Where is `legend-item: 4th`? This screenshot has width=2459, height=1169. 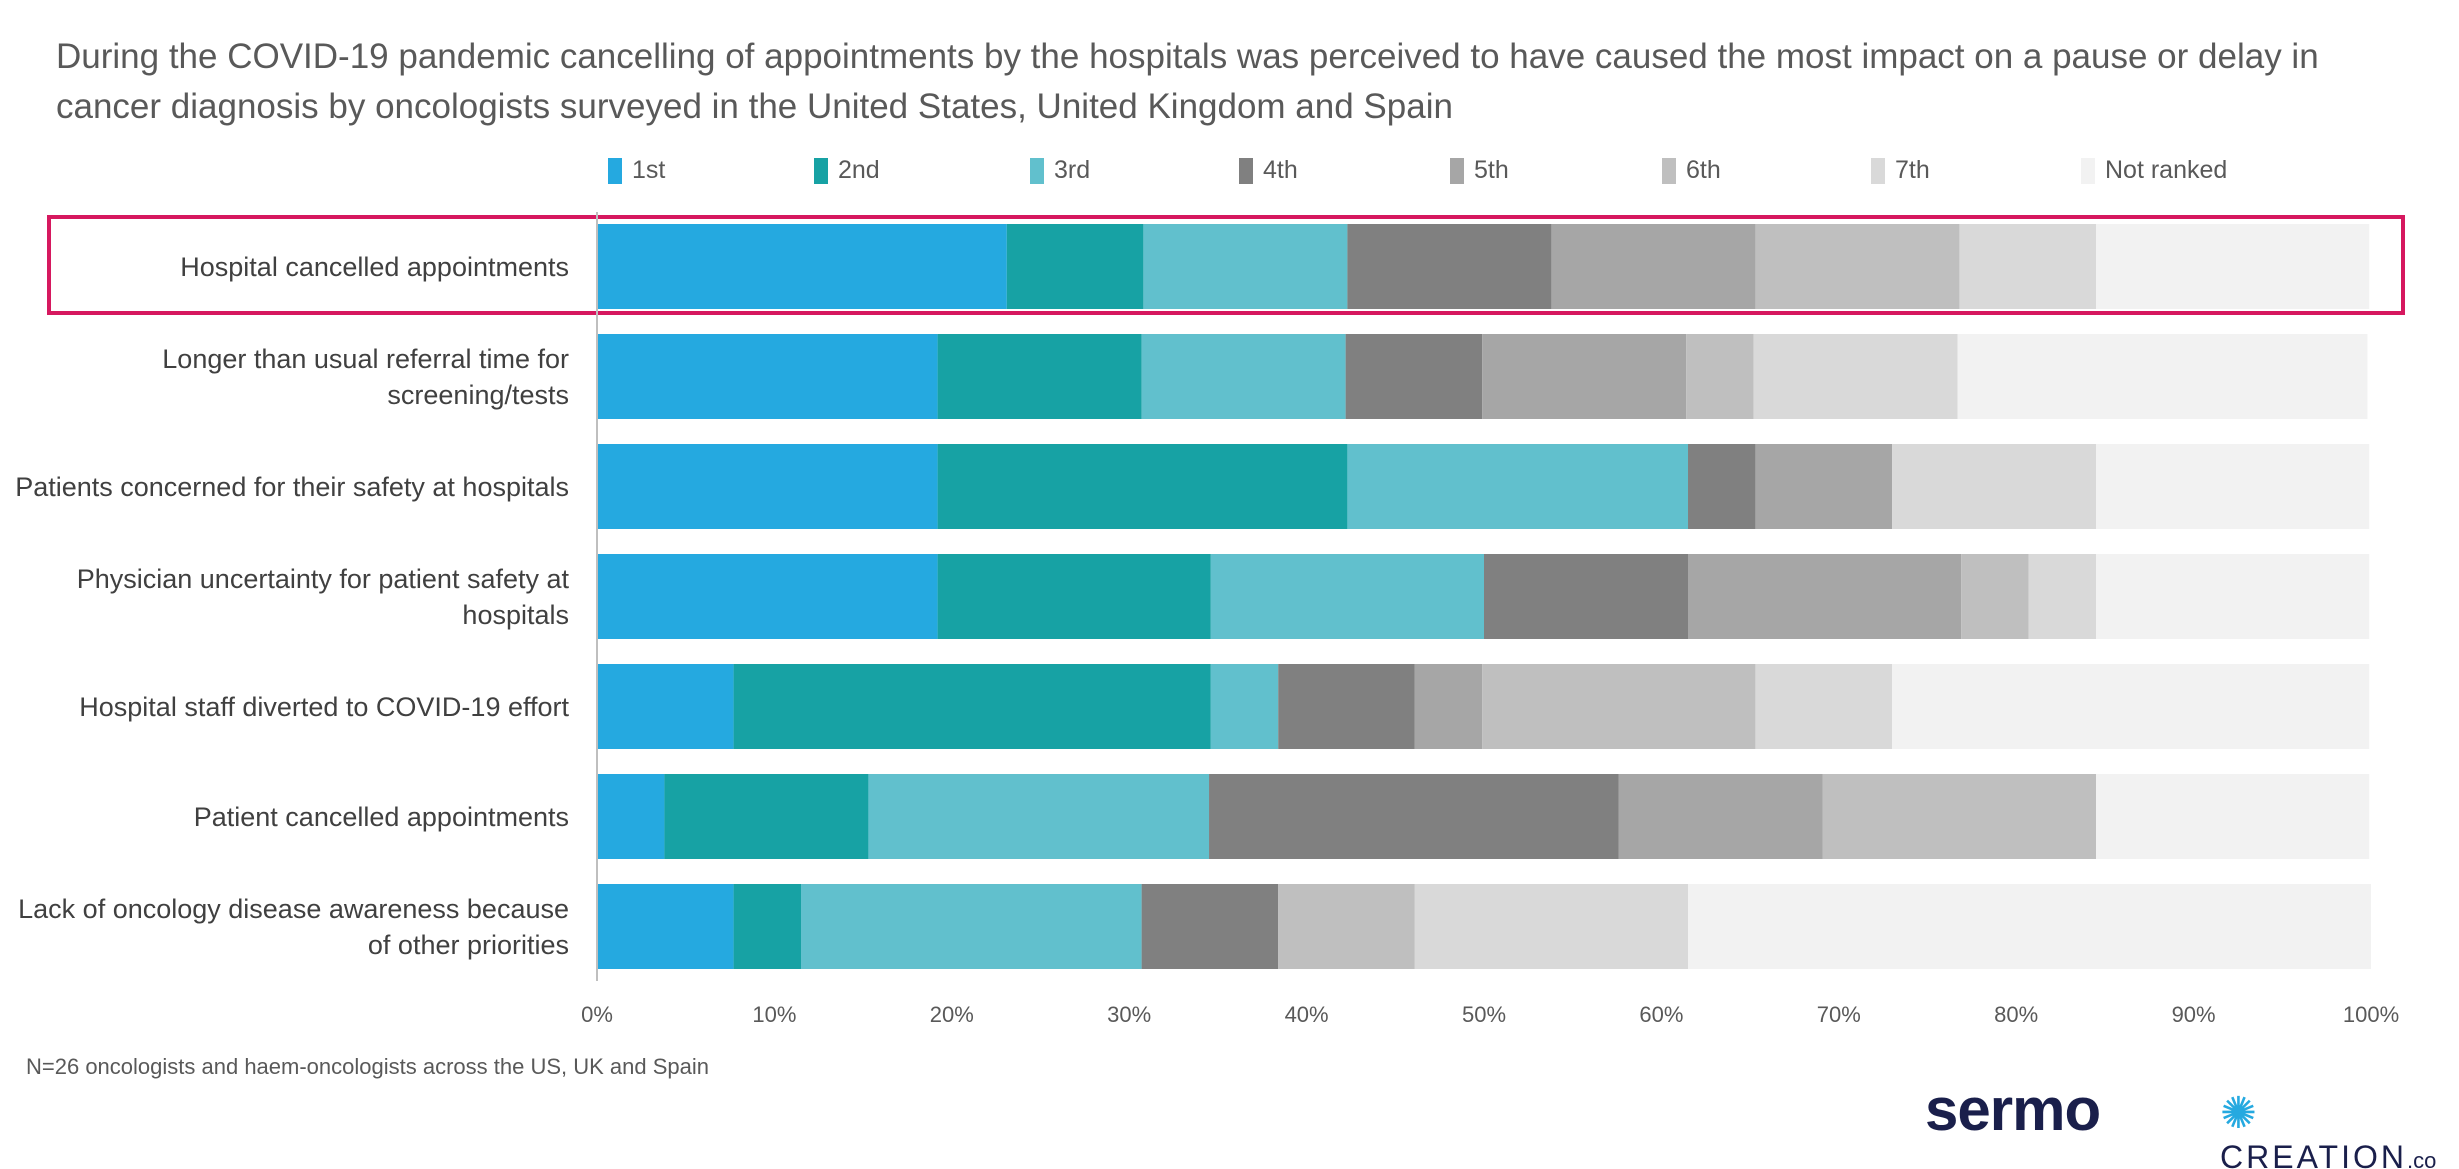 legend-item: 4th is located at coordinates (1268, 170).